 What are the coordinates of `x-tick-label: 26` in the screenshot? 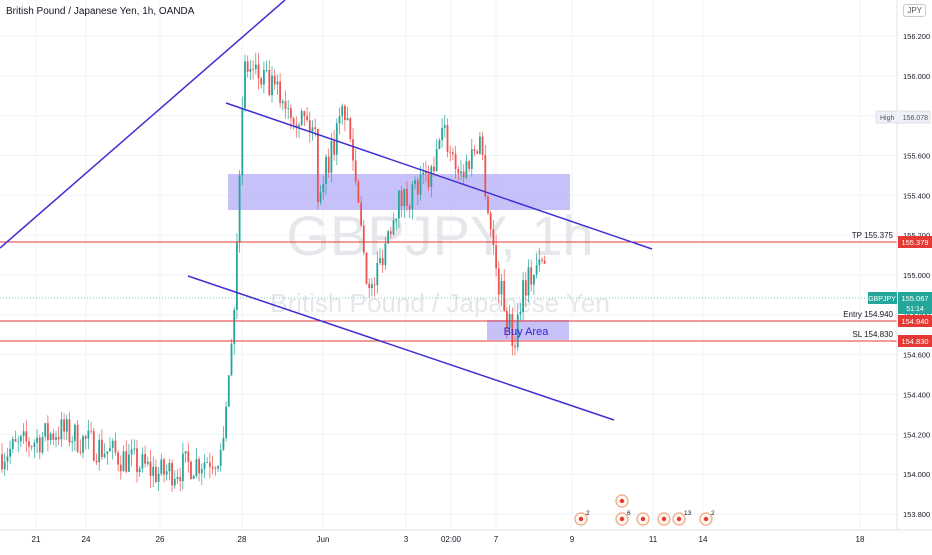 It's located at (160, 539).